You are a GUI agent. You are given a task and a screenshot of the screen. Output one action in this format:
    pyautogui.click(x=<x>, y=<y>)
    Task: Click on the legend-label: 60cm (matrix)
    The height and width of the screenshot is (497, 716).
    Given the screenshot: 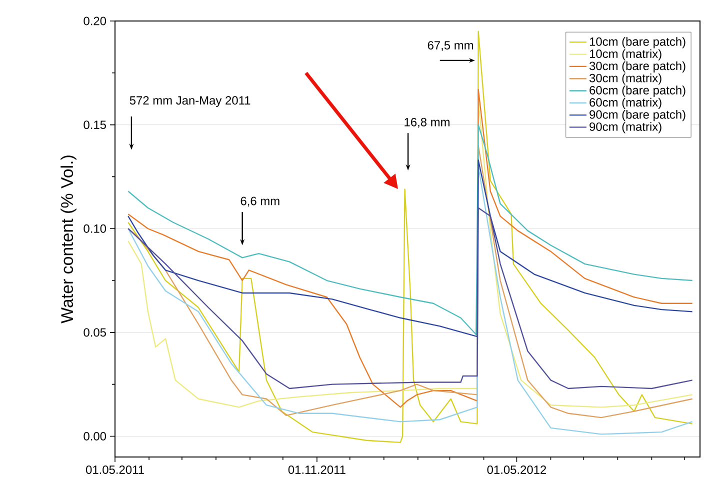 What is the action you would take?
    pyautogui.click(x=626, y=103)
    